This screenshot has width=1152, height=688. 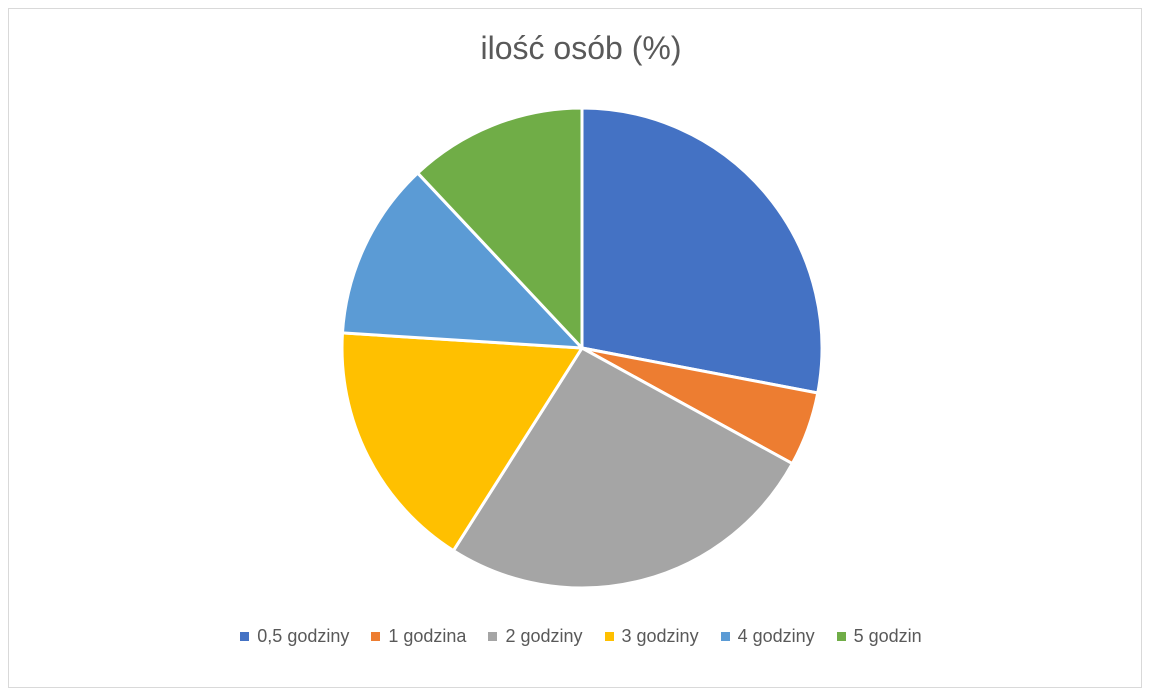 I want to click on legend-label: 2 godziny, so click(x=544, y=636).